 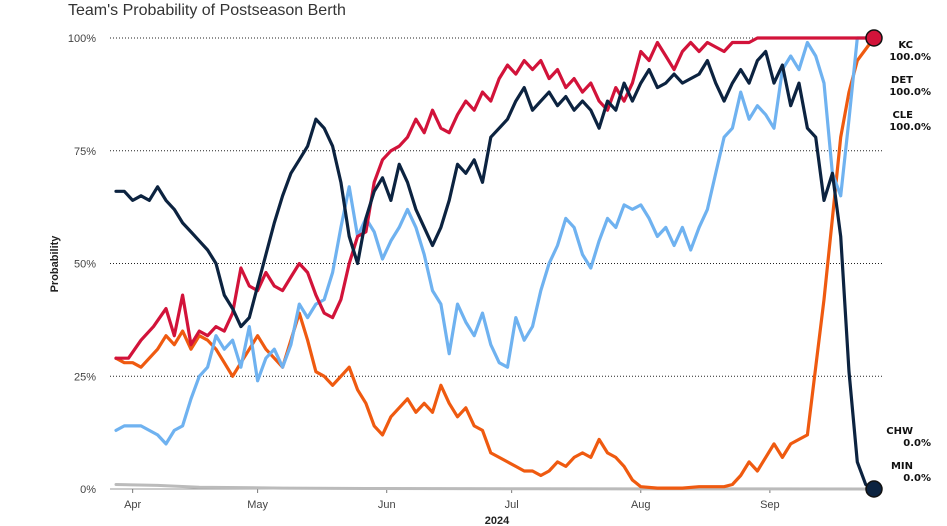 What do you see at coordinates (85, 377) in the screenshot?
I see `y-tick-label-25: 25%` at bounding box center [85, 377].